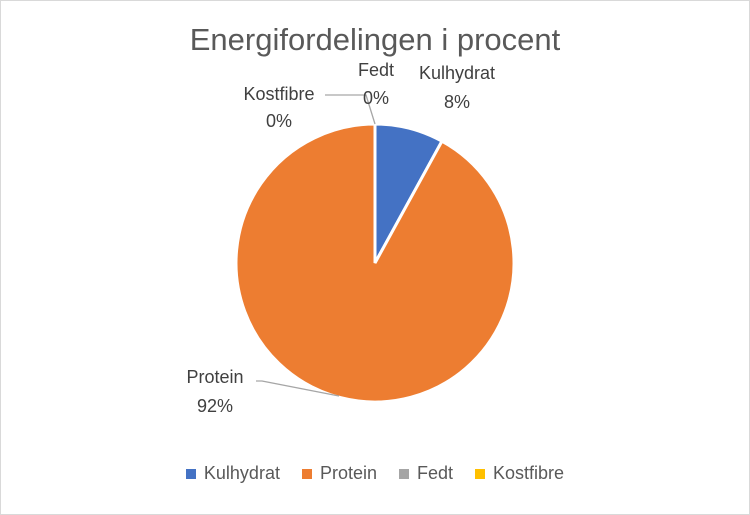 Image resolution: width=750 pixels, height=515 pixels. What do you see at coordinates (375, 39) in the screenshot?
I see `chart-title: Energifordelingen i procent` at bounding box center [375, 39].